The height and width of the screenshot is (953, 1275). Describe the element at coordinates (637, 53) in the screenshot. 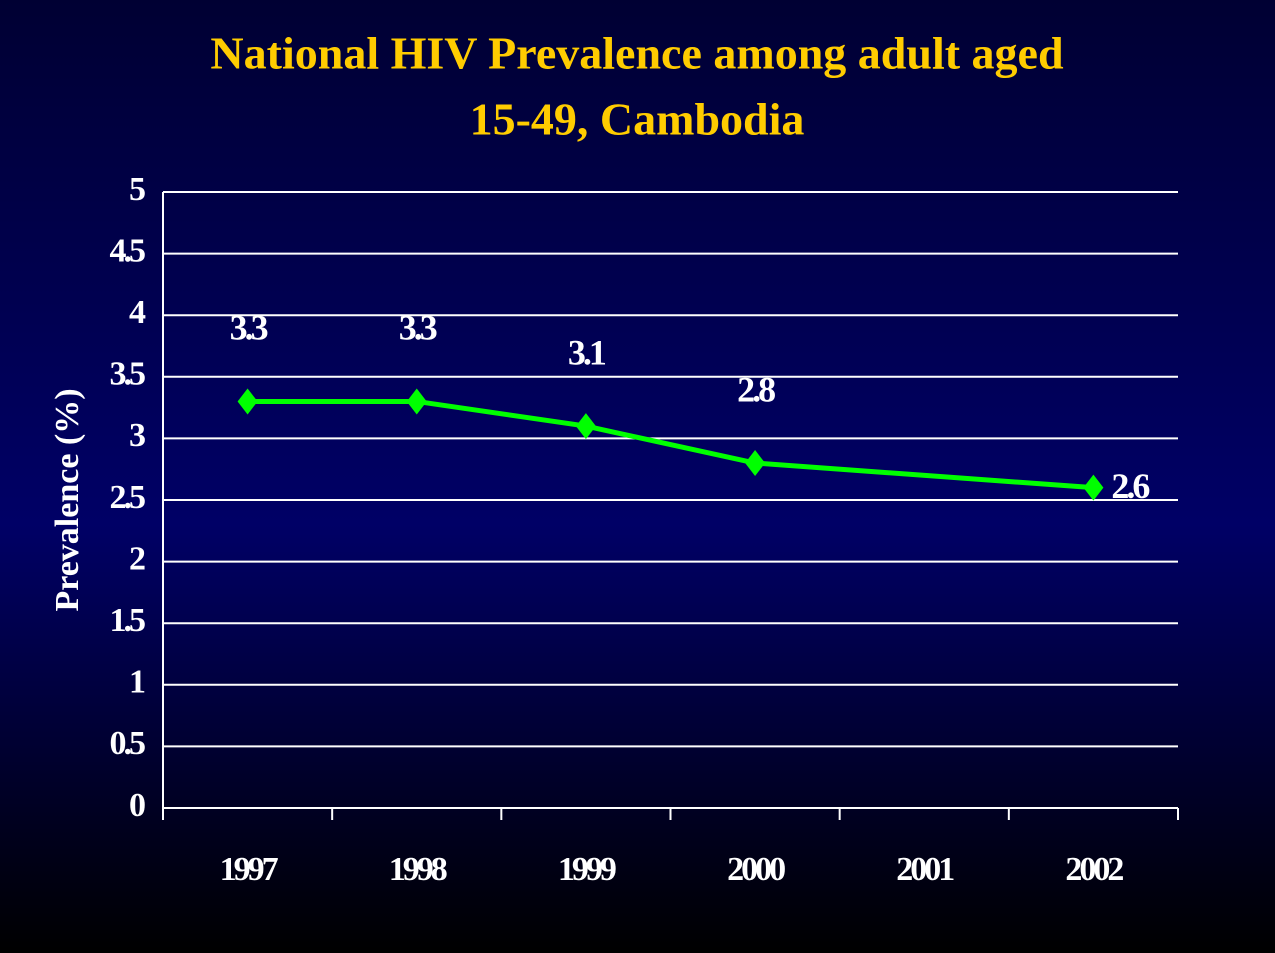

I see `chart-title: National HIV Prevalence among adult aged` at that location.